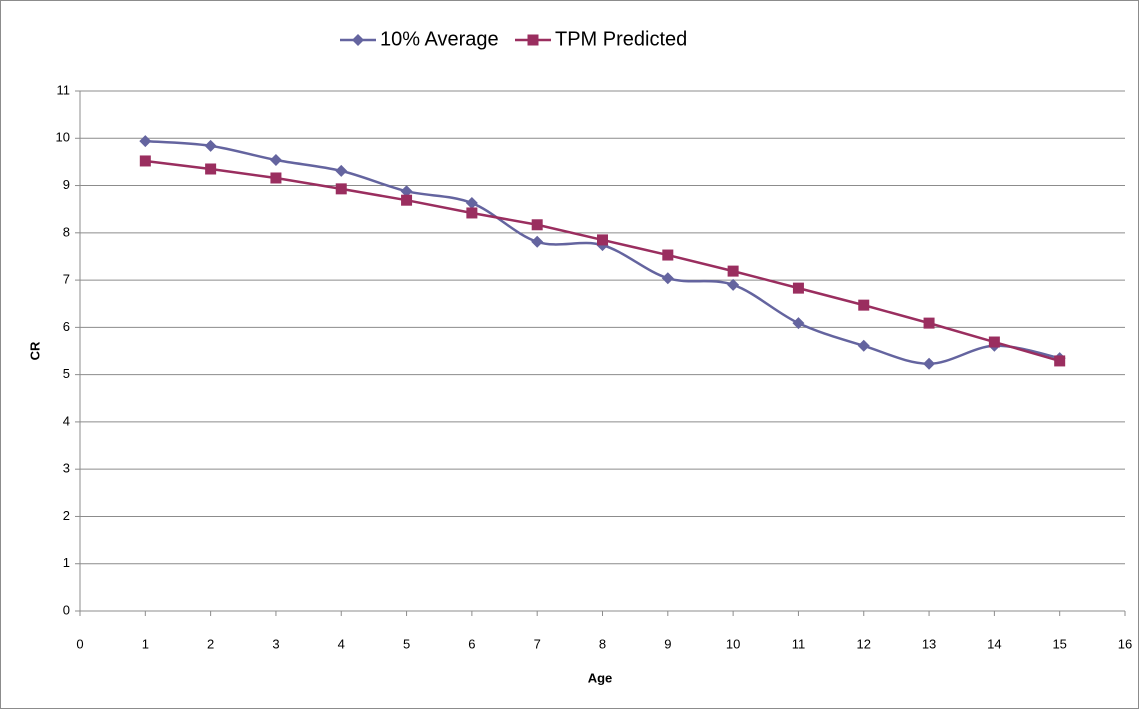 This screenshot has width=1139, height=709. Describe the element at coordinates (733, 643) in the screenshot. I see `x-tick-label: 10` at that location.